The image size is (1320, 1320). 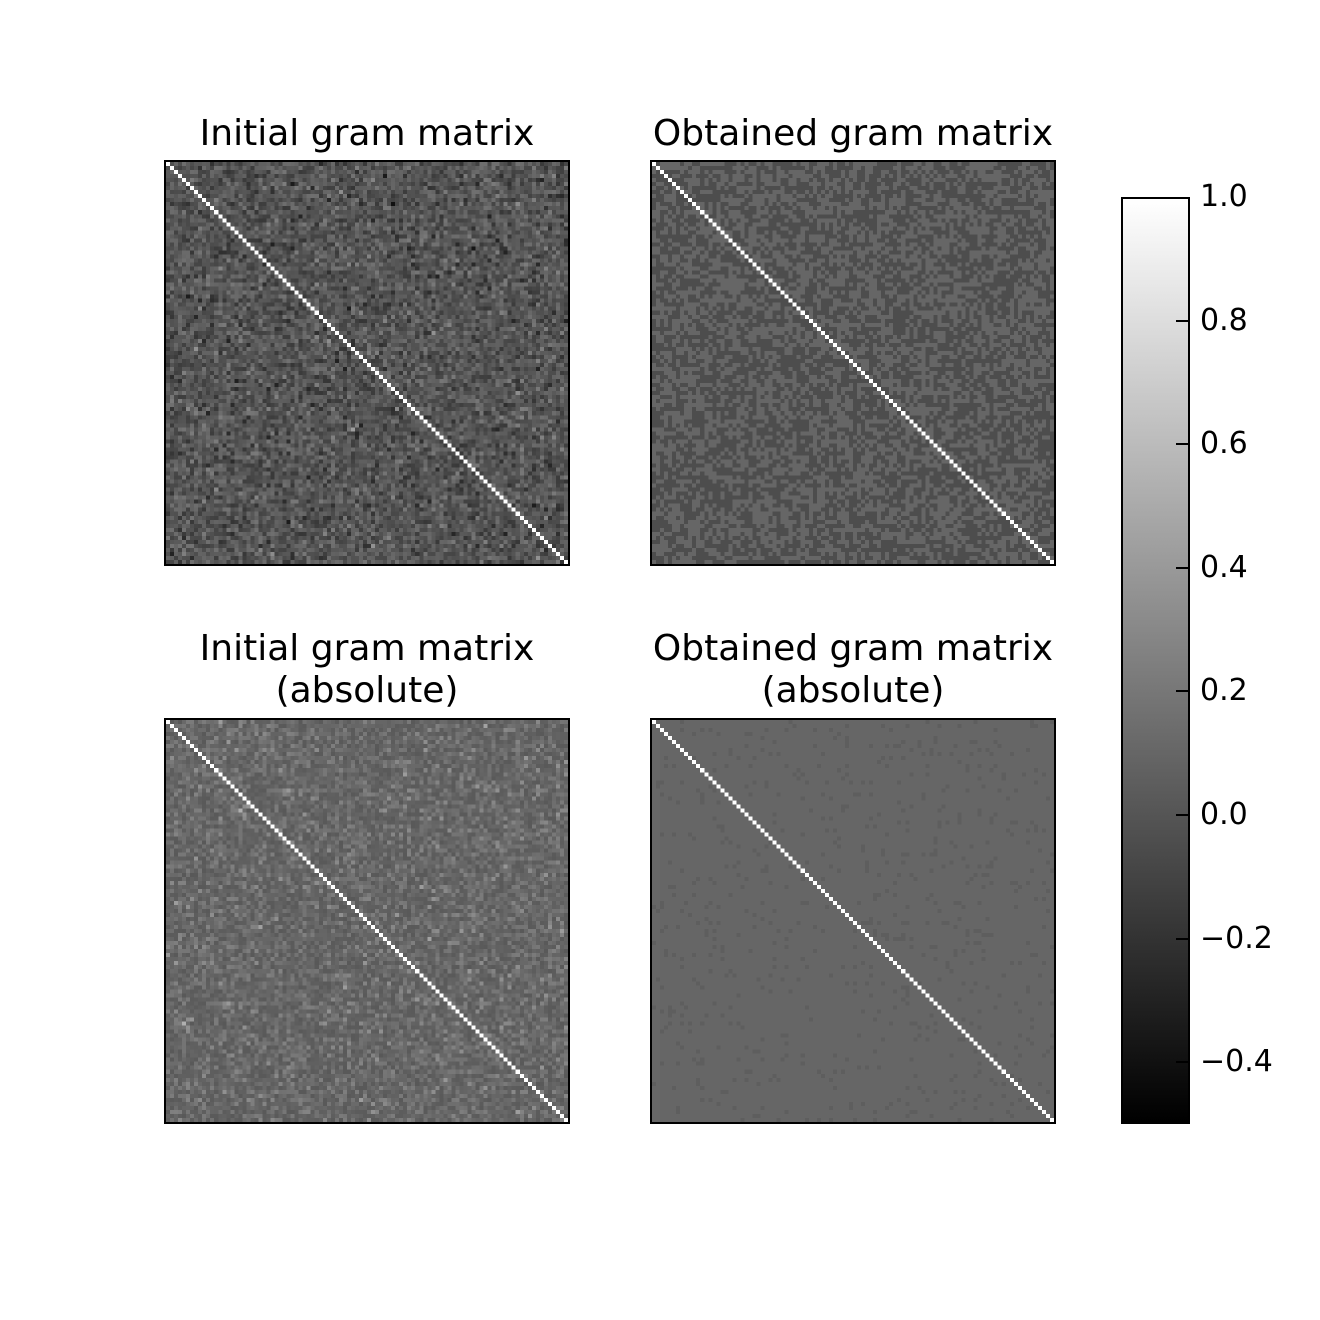 What do you see at coordinates (1236, 938) in the screenshot?
I see `colorbar-tick-label: −0.2` at bounding box center [1236, 938].